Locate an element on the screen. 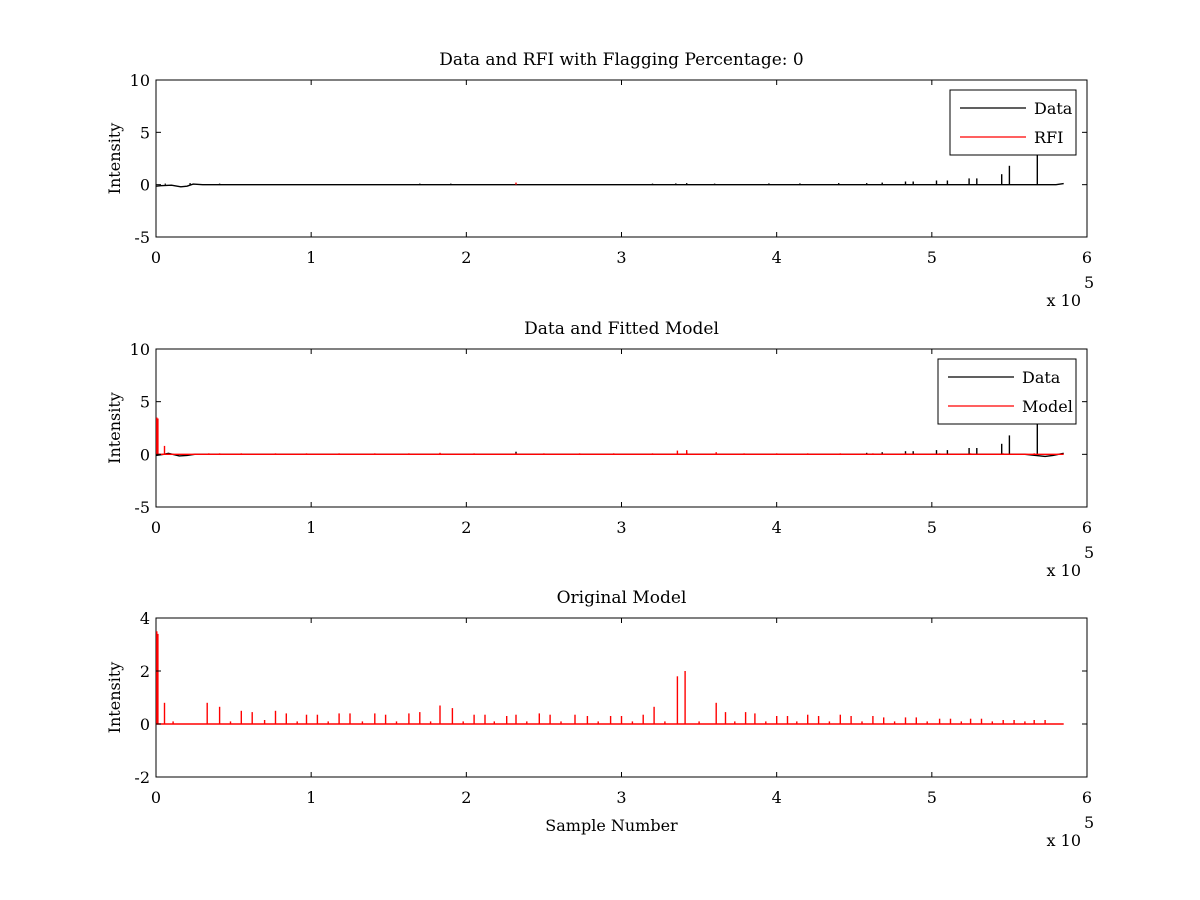 The height and width of the screenshot is (900, 1200). chart-title: Data and RFI with Flagging Percentage: 0 is located at coordinates (621, 60).